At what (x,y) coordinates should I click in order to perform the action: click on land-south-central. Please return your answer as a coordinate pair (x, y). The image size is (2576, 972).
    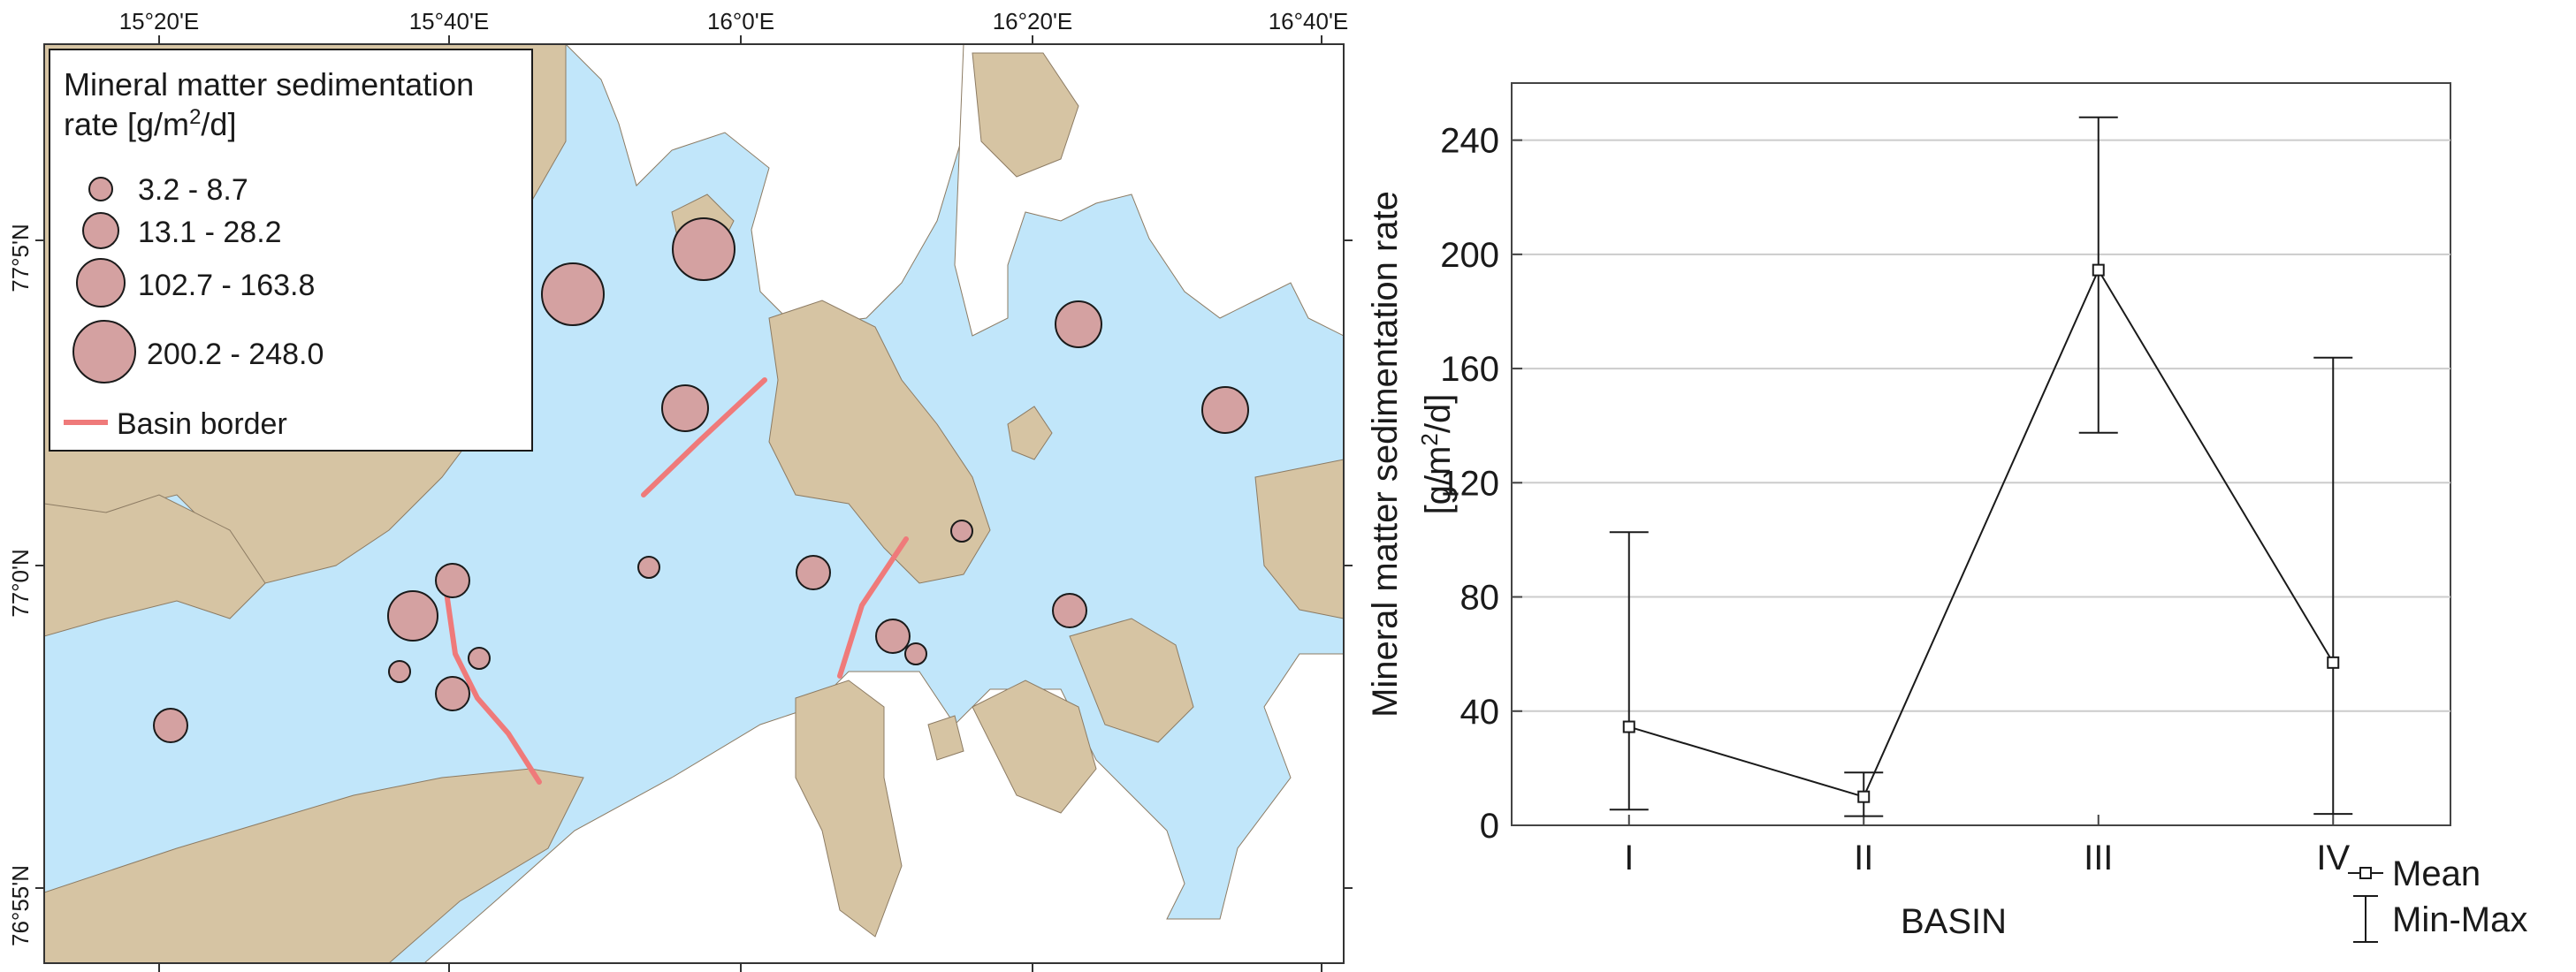
    Looking at the image, I should click on (849, 809).